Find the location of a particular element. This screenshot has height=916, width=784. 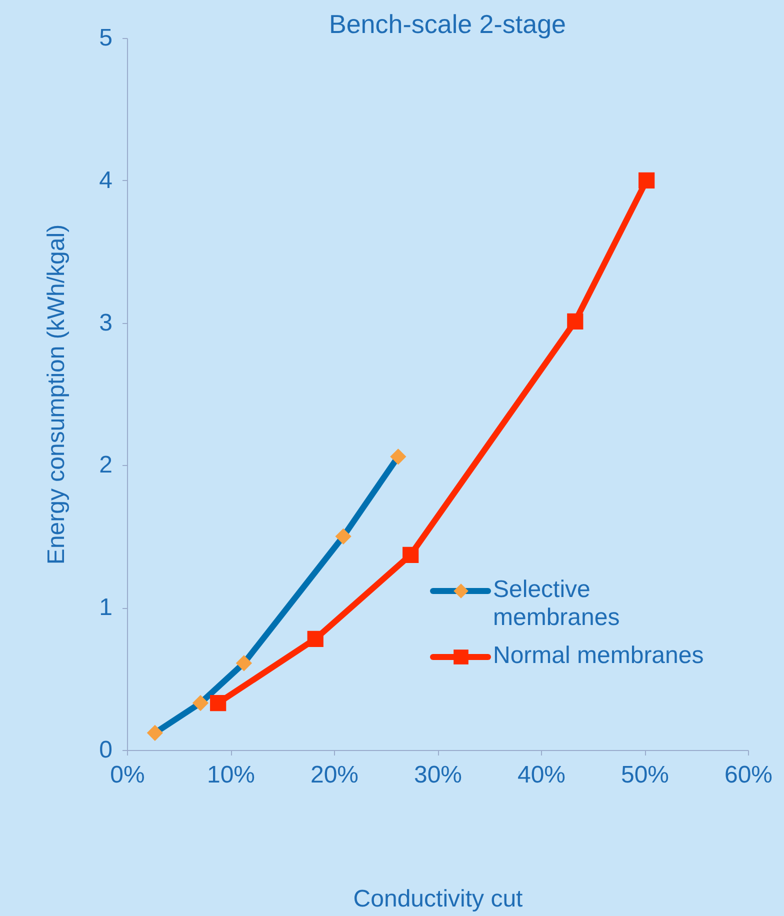

y-tick-label: 1 is located at coordinates (105, 608).